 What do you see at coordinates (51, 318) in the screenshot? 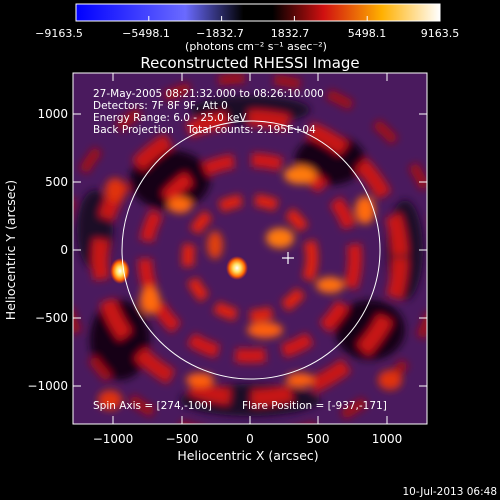
I see `y-tick-label: −500` at bounding box center [51, 318].